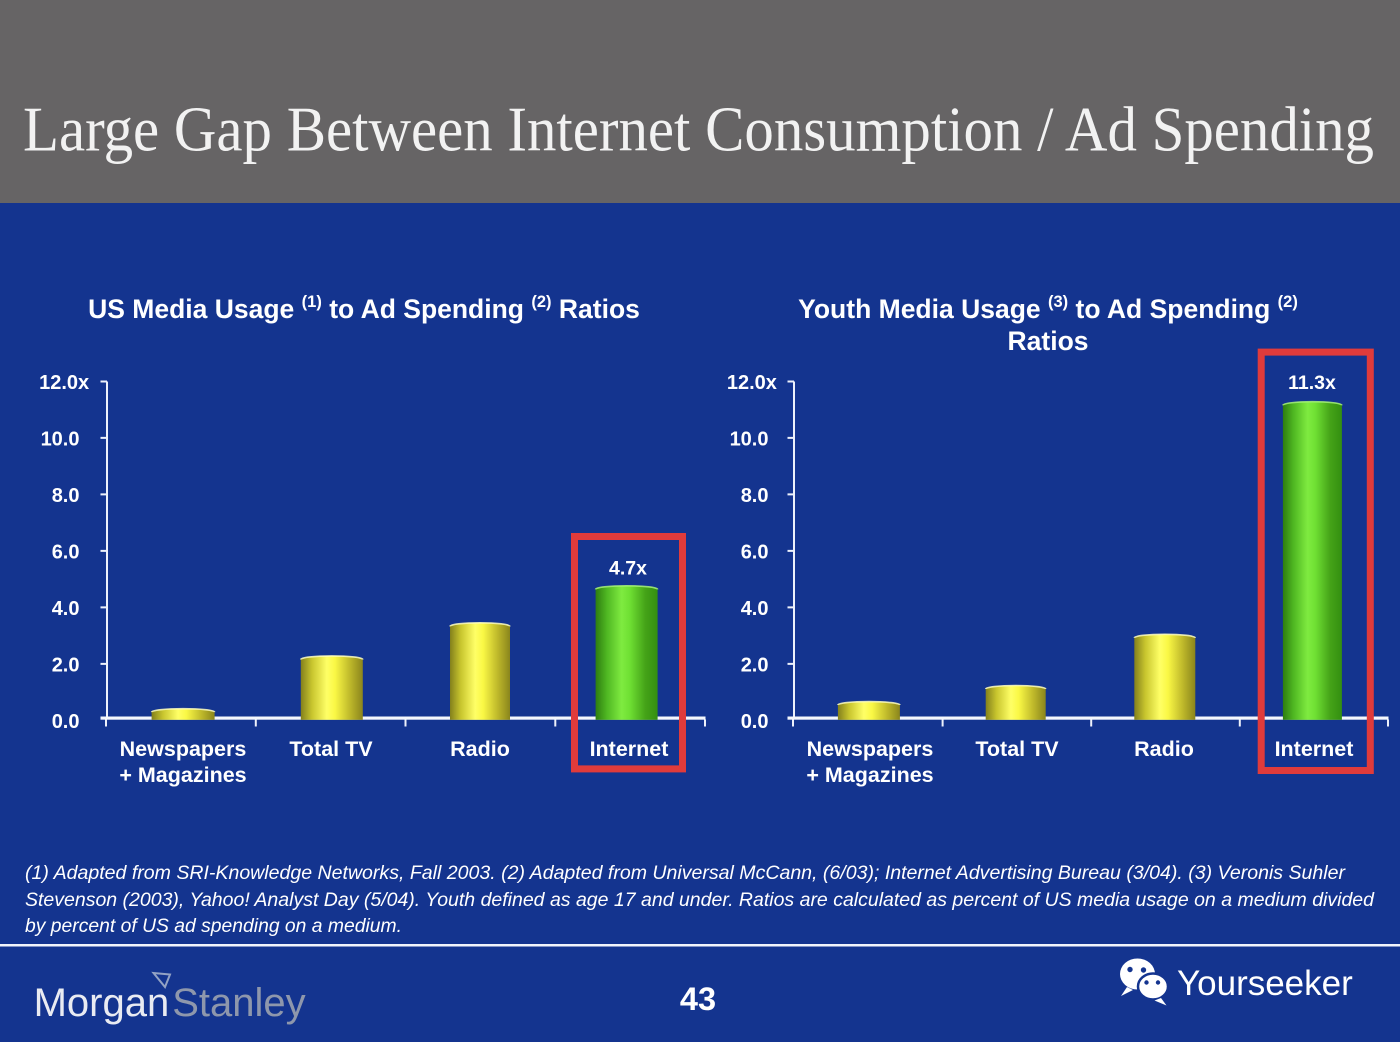 This screenshot has height=1042, width=1400. I want to click on svg-text: Yourseeker, so click(1265, 983).